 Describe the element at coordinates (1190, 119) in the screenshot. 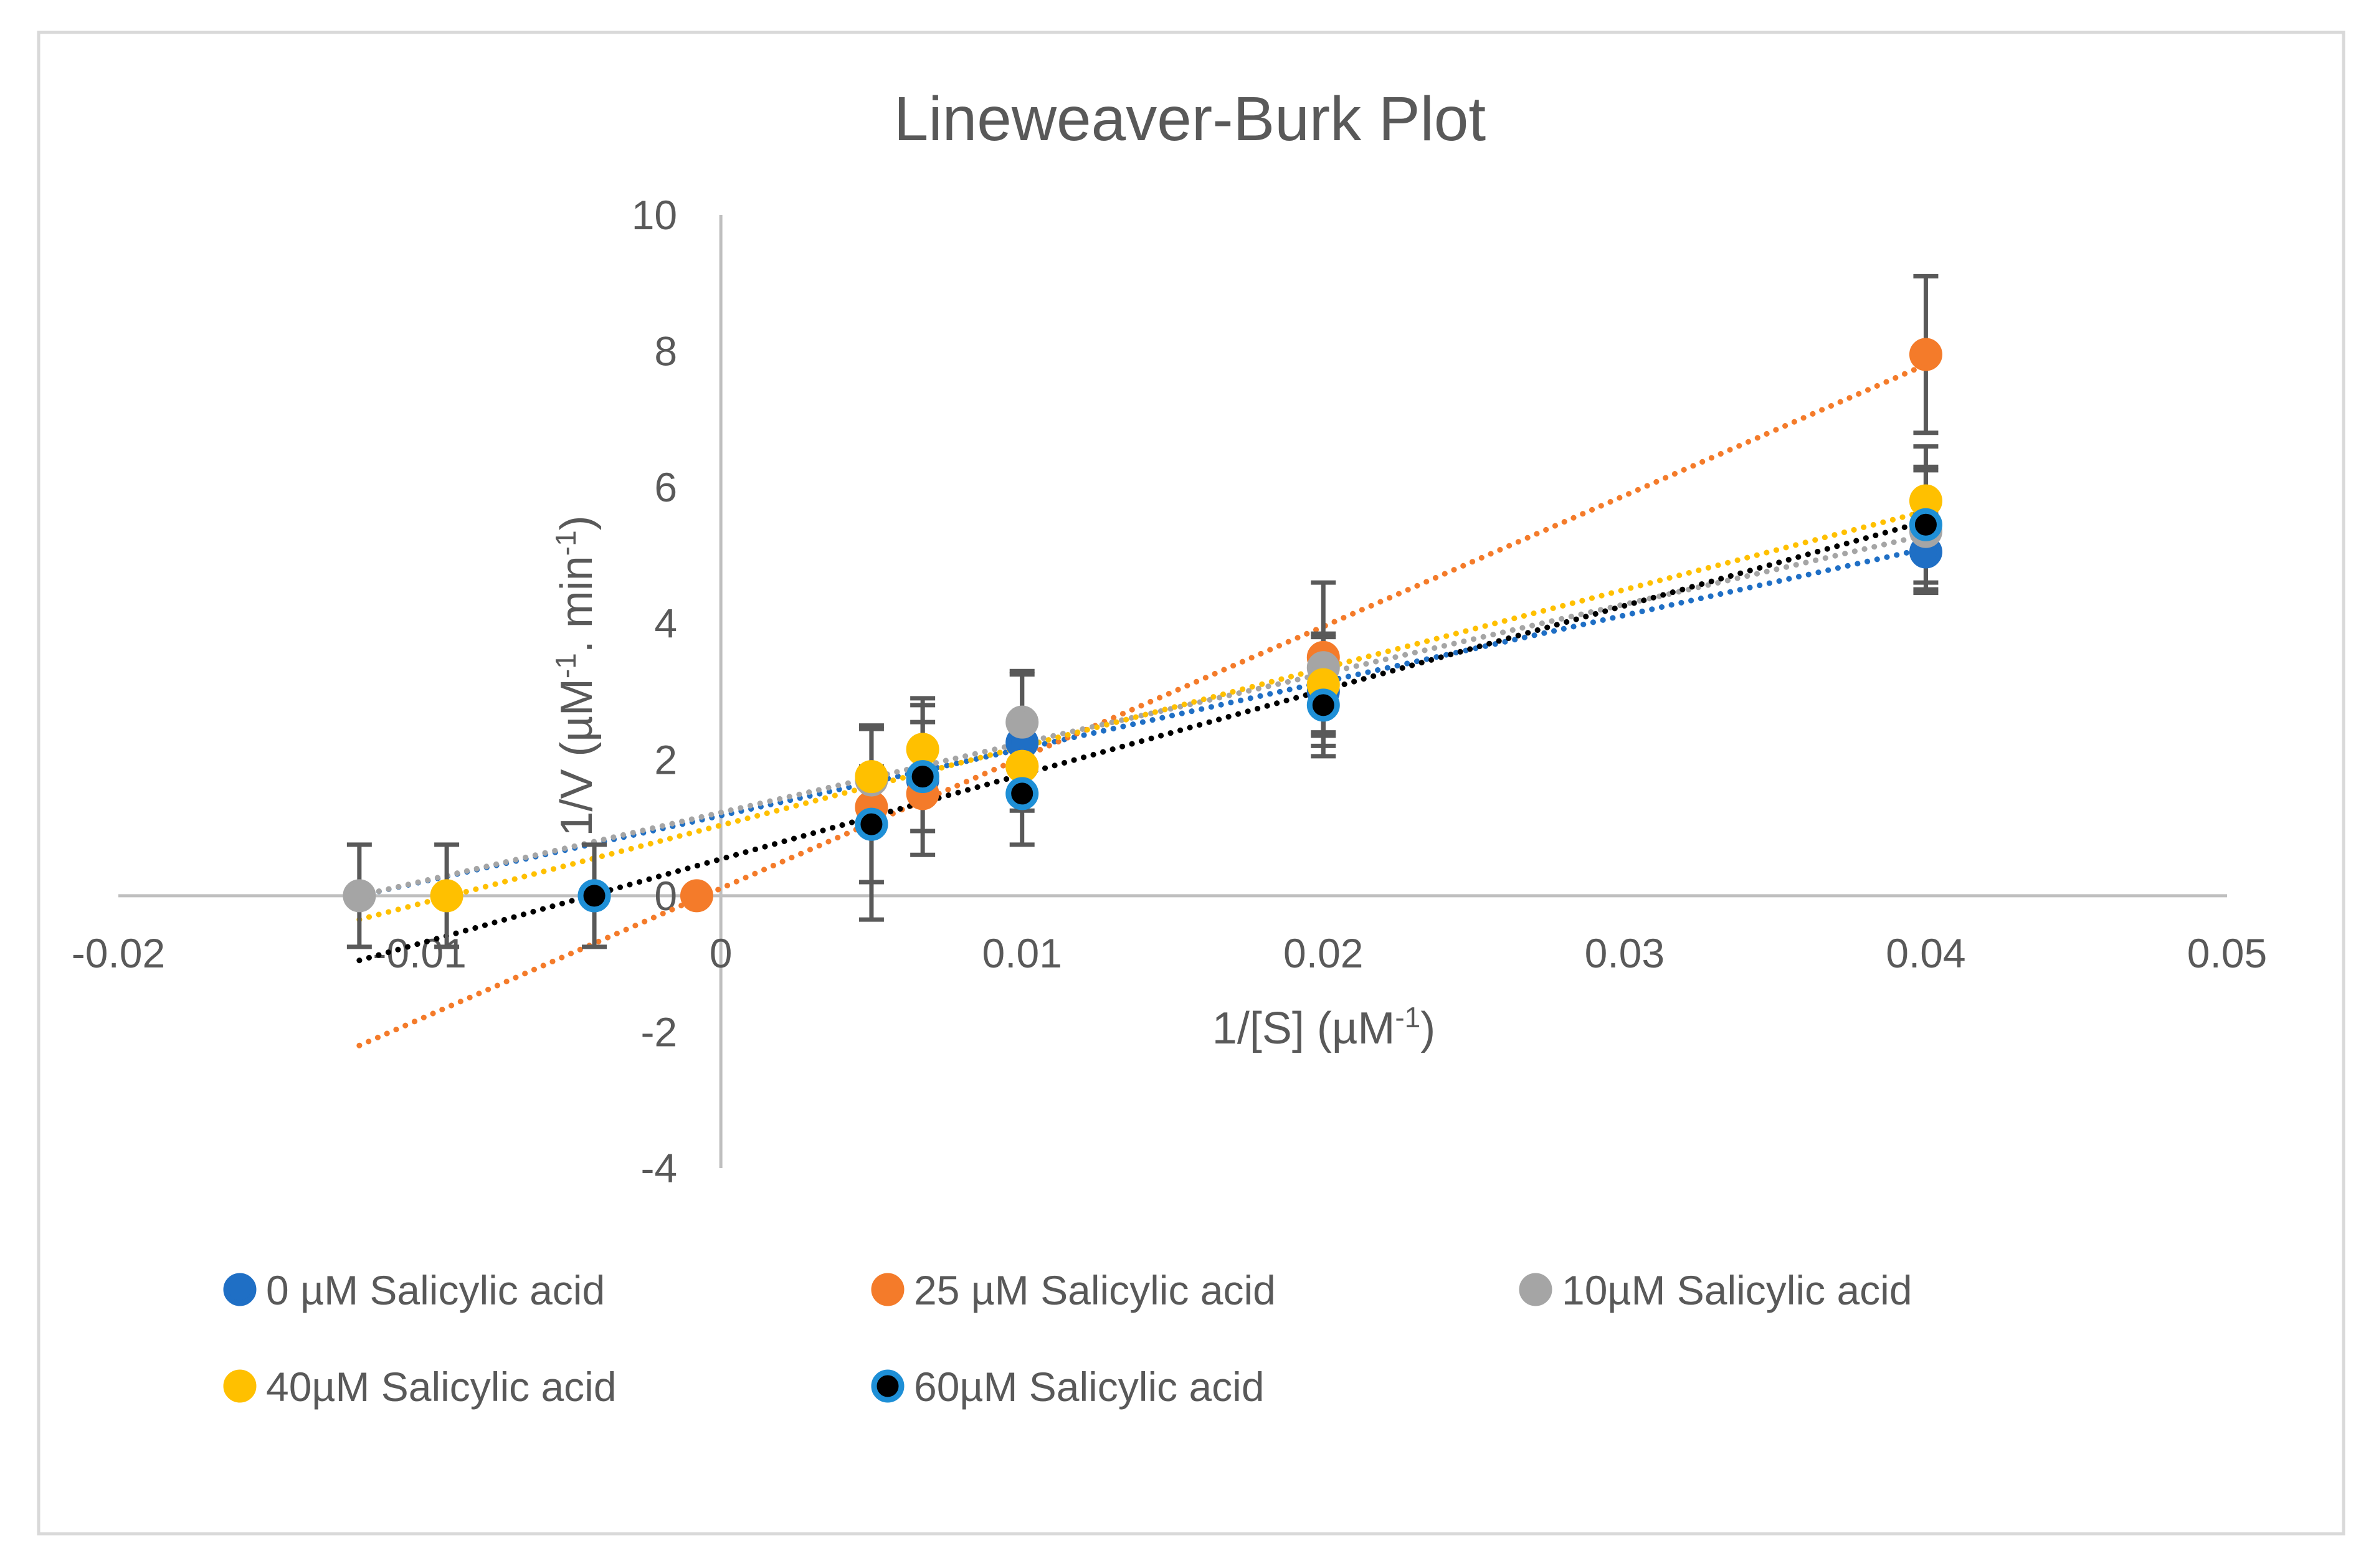

I see `chart-title: Lineweaver-Burk Plot` at that location.